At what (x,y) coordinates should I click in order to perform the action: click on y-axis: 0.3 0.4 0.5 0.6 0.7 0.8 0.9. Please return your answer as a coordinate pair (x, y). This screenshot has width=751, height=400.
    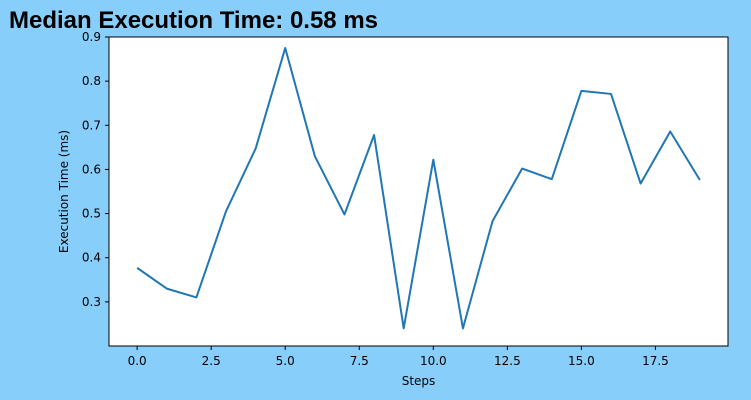
    Looking at the image, I should click on (95, 169).